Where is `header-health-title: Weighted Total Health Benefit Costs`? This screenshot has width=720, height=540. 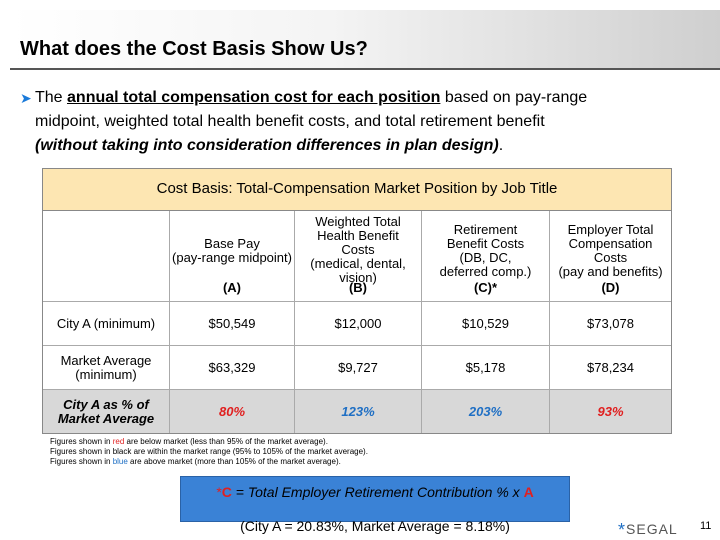
header-health-title: Weighted Total Health Benefit Costs is located at coordinates (358, 235).